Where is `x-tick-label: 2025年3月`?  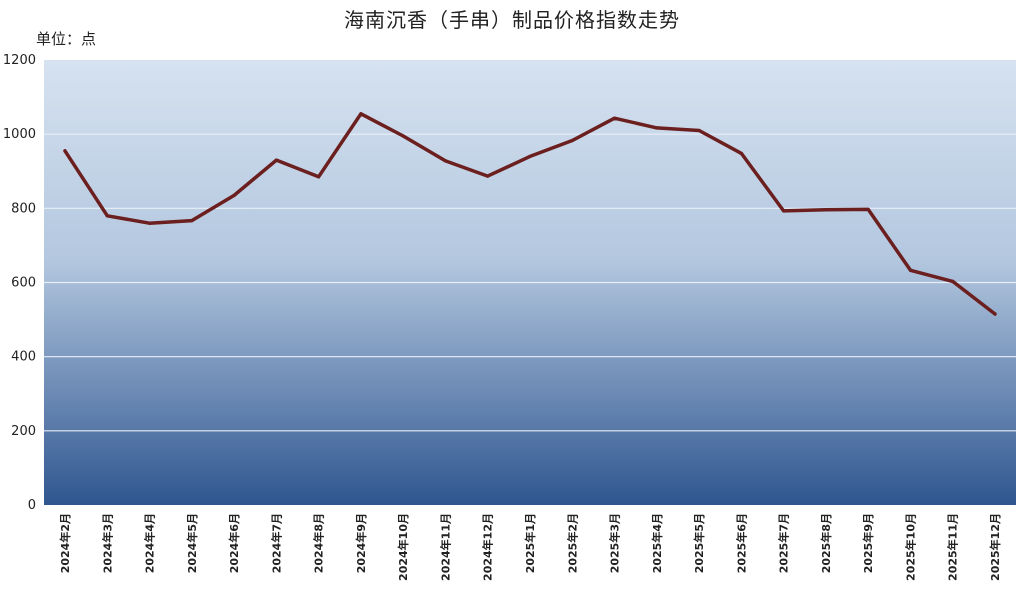 x-tick-label: 2025年3月 is located at coordinates (615, 543).